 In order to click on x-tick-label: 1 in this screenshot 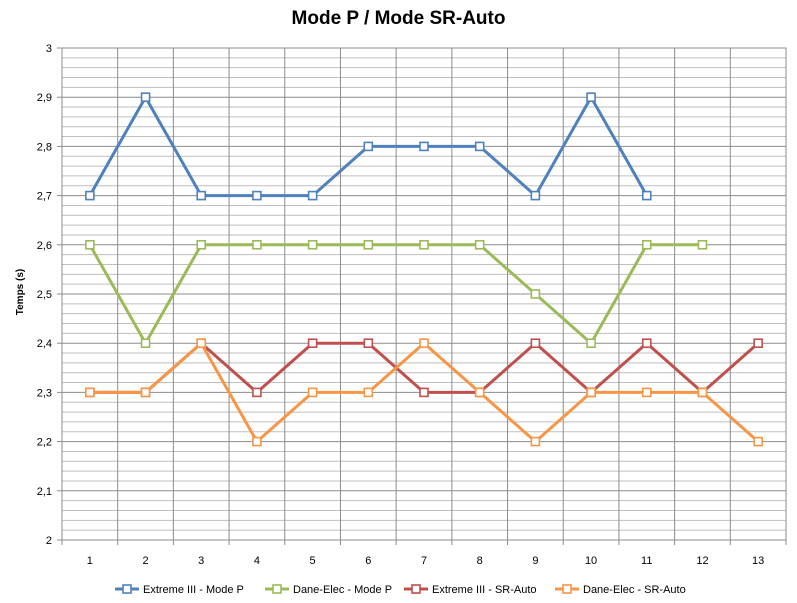, I will do `click(90, 561)`.